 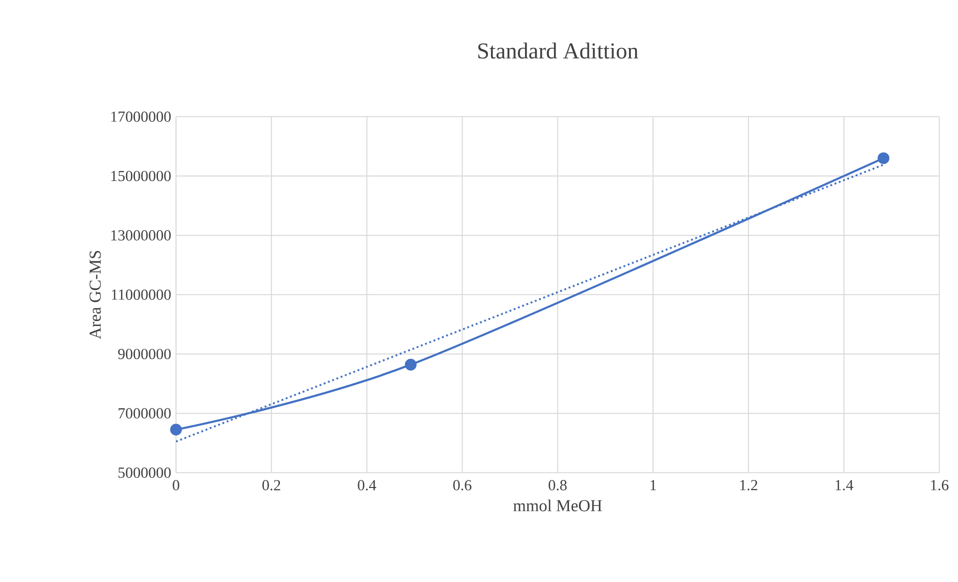 What do you see at coordinates (271, 485) in the screenshot?
I see `x-tick-label: 0.2` at bounding box center [271, 485].